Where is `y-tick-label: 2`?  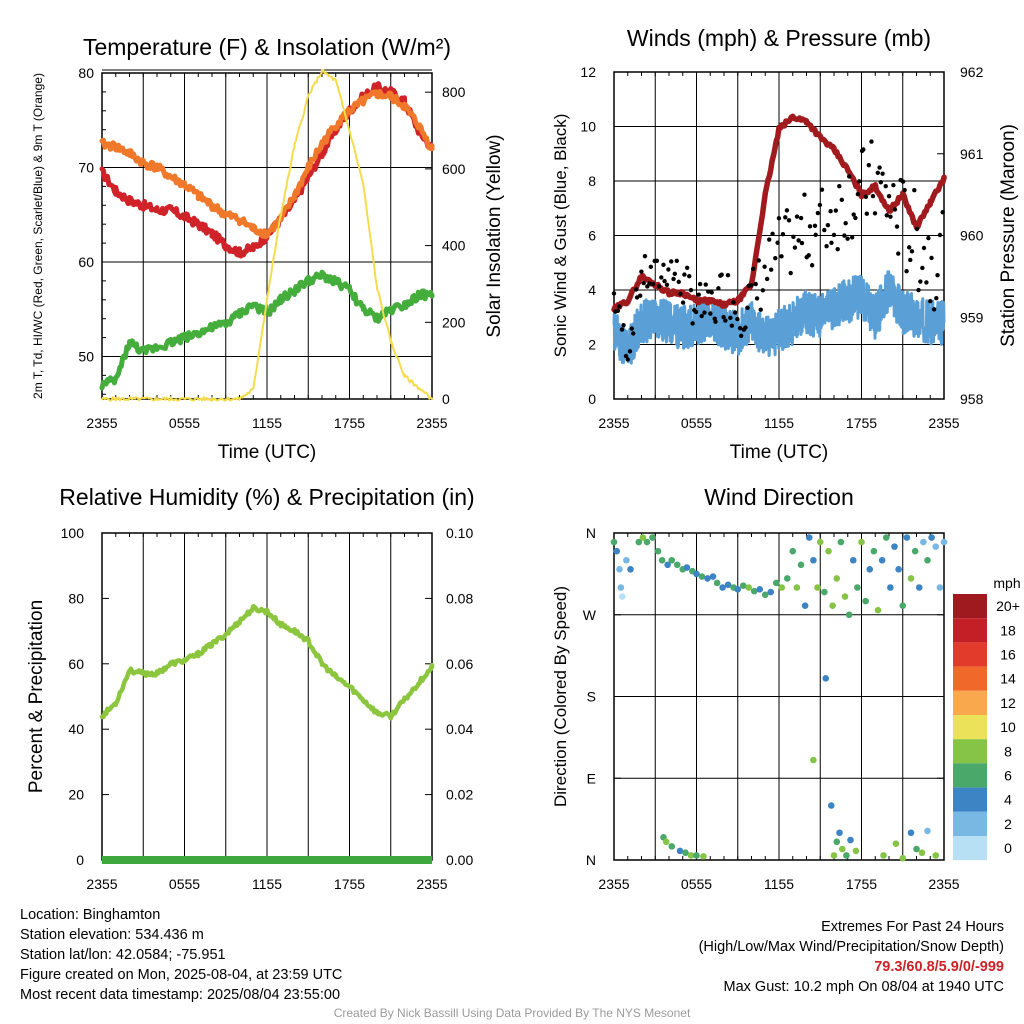 y-tick-label: 2 is located at coordinates (592, 345).